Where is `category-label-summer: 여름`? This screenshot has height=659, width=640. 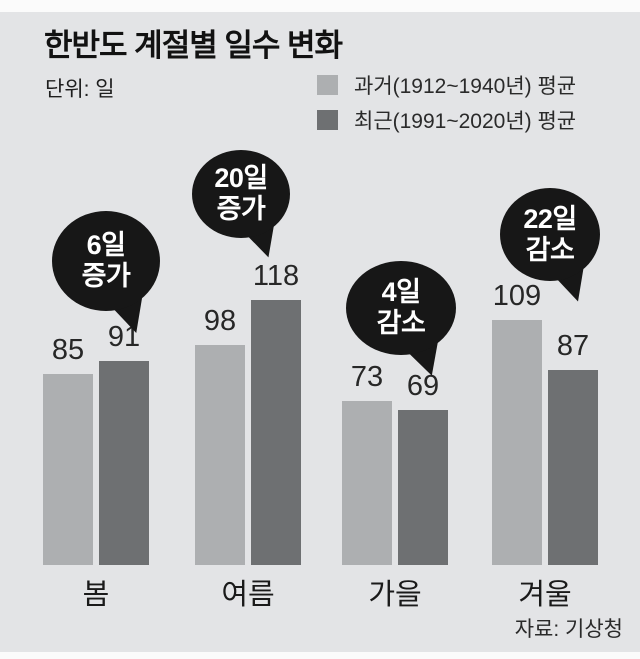 category-label-summer: 여름 is located at coordinates (248, 595).